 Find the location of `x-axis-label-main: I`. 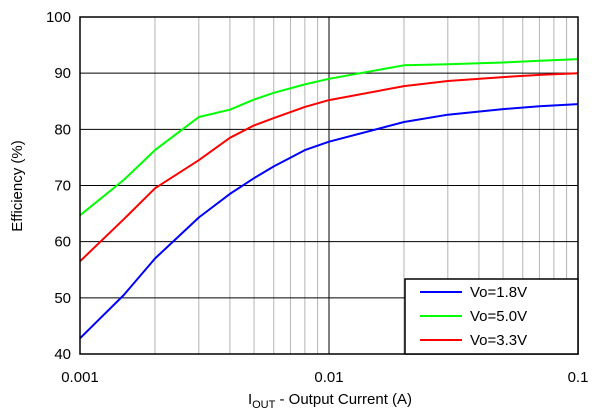

x-axis-label-main: I is located at coordinates (250, 399).